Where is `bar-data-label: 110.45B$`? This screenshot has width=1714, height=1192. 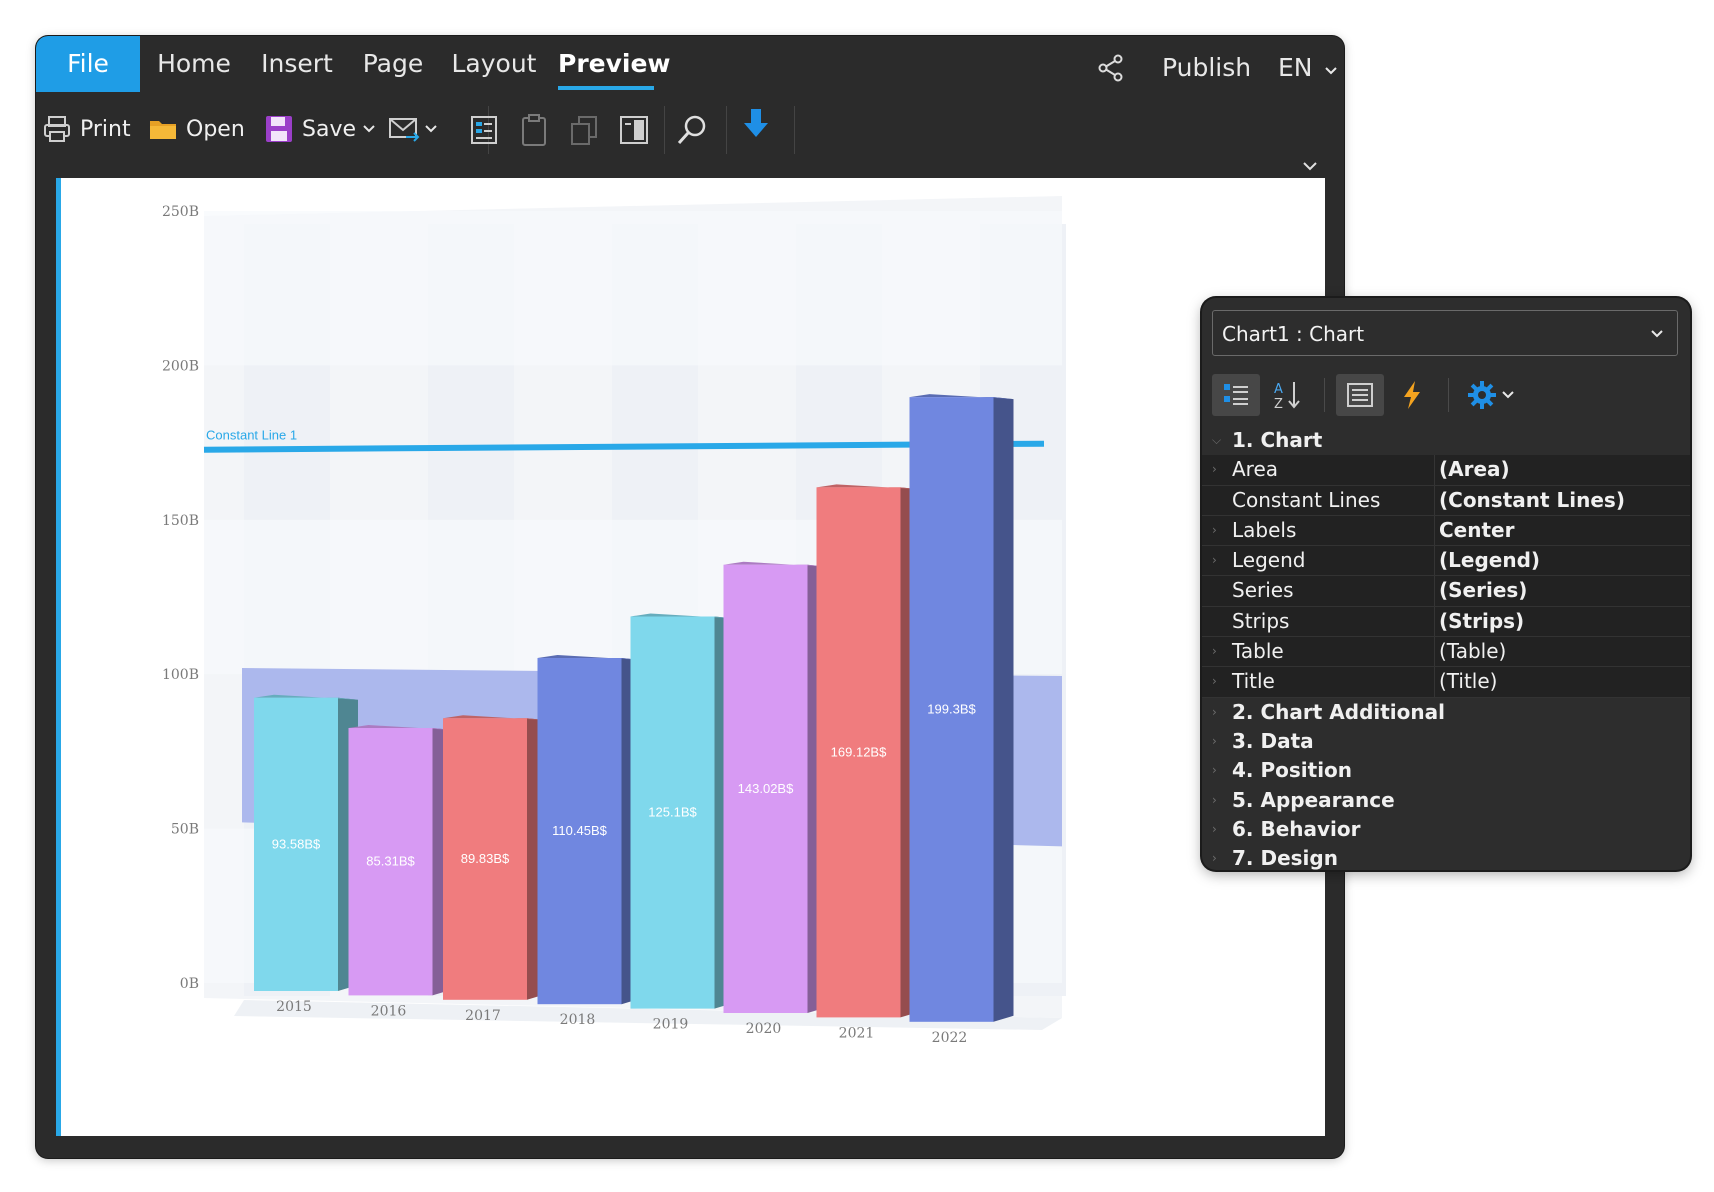
bar-data-label: 110.45B$ is located at coordinates (579, 830).